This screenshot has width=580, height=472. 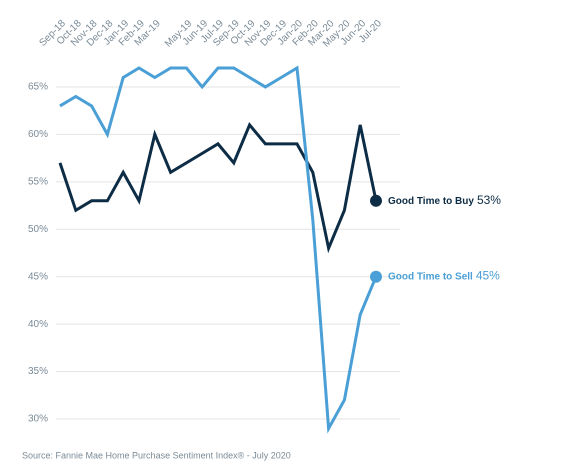 What do you see at coordinates (38, 181) in the screenshot?
I see `y-tick-label: 55%` at bounding box center [38, 181].